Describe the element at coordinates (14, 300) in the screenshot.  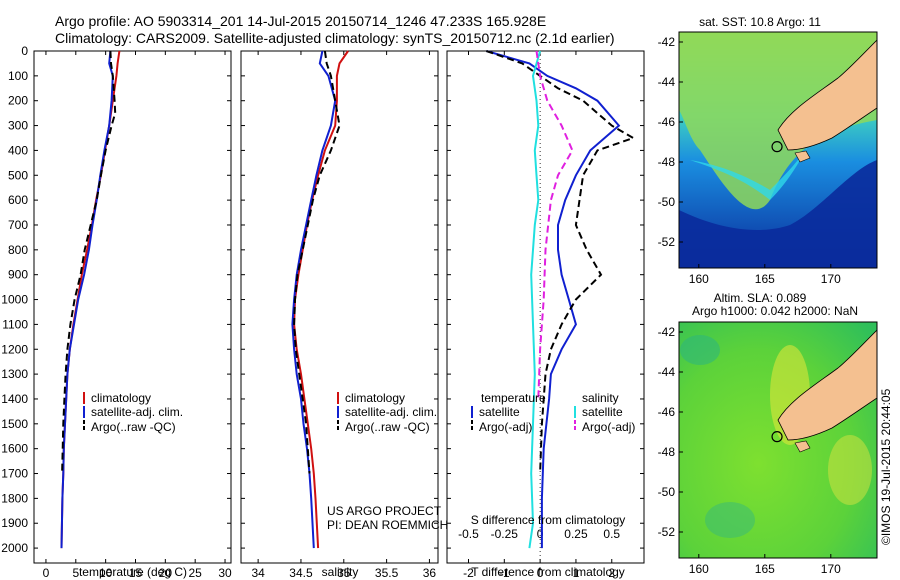
I see `y-tick-label: 1000` at that location.